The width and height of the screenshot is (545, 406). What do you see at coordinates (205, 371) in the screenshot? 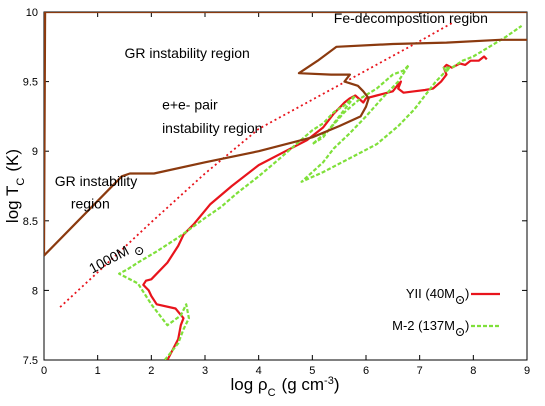
I see `x-tick-label: 3` at bounding box center [205, 371].